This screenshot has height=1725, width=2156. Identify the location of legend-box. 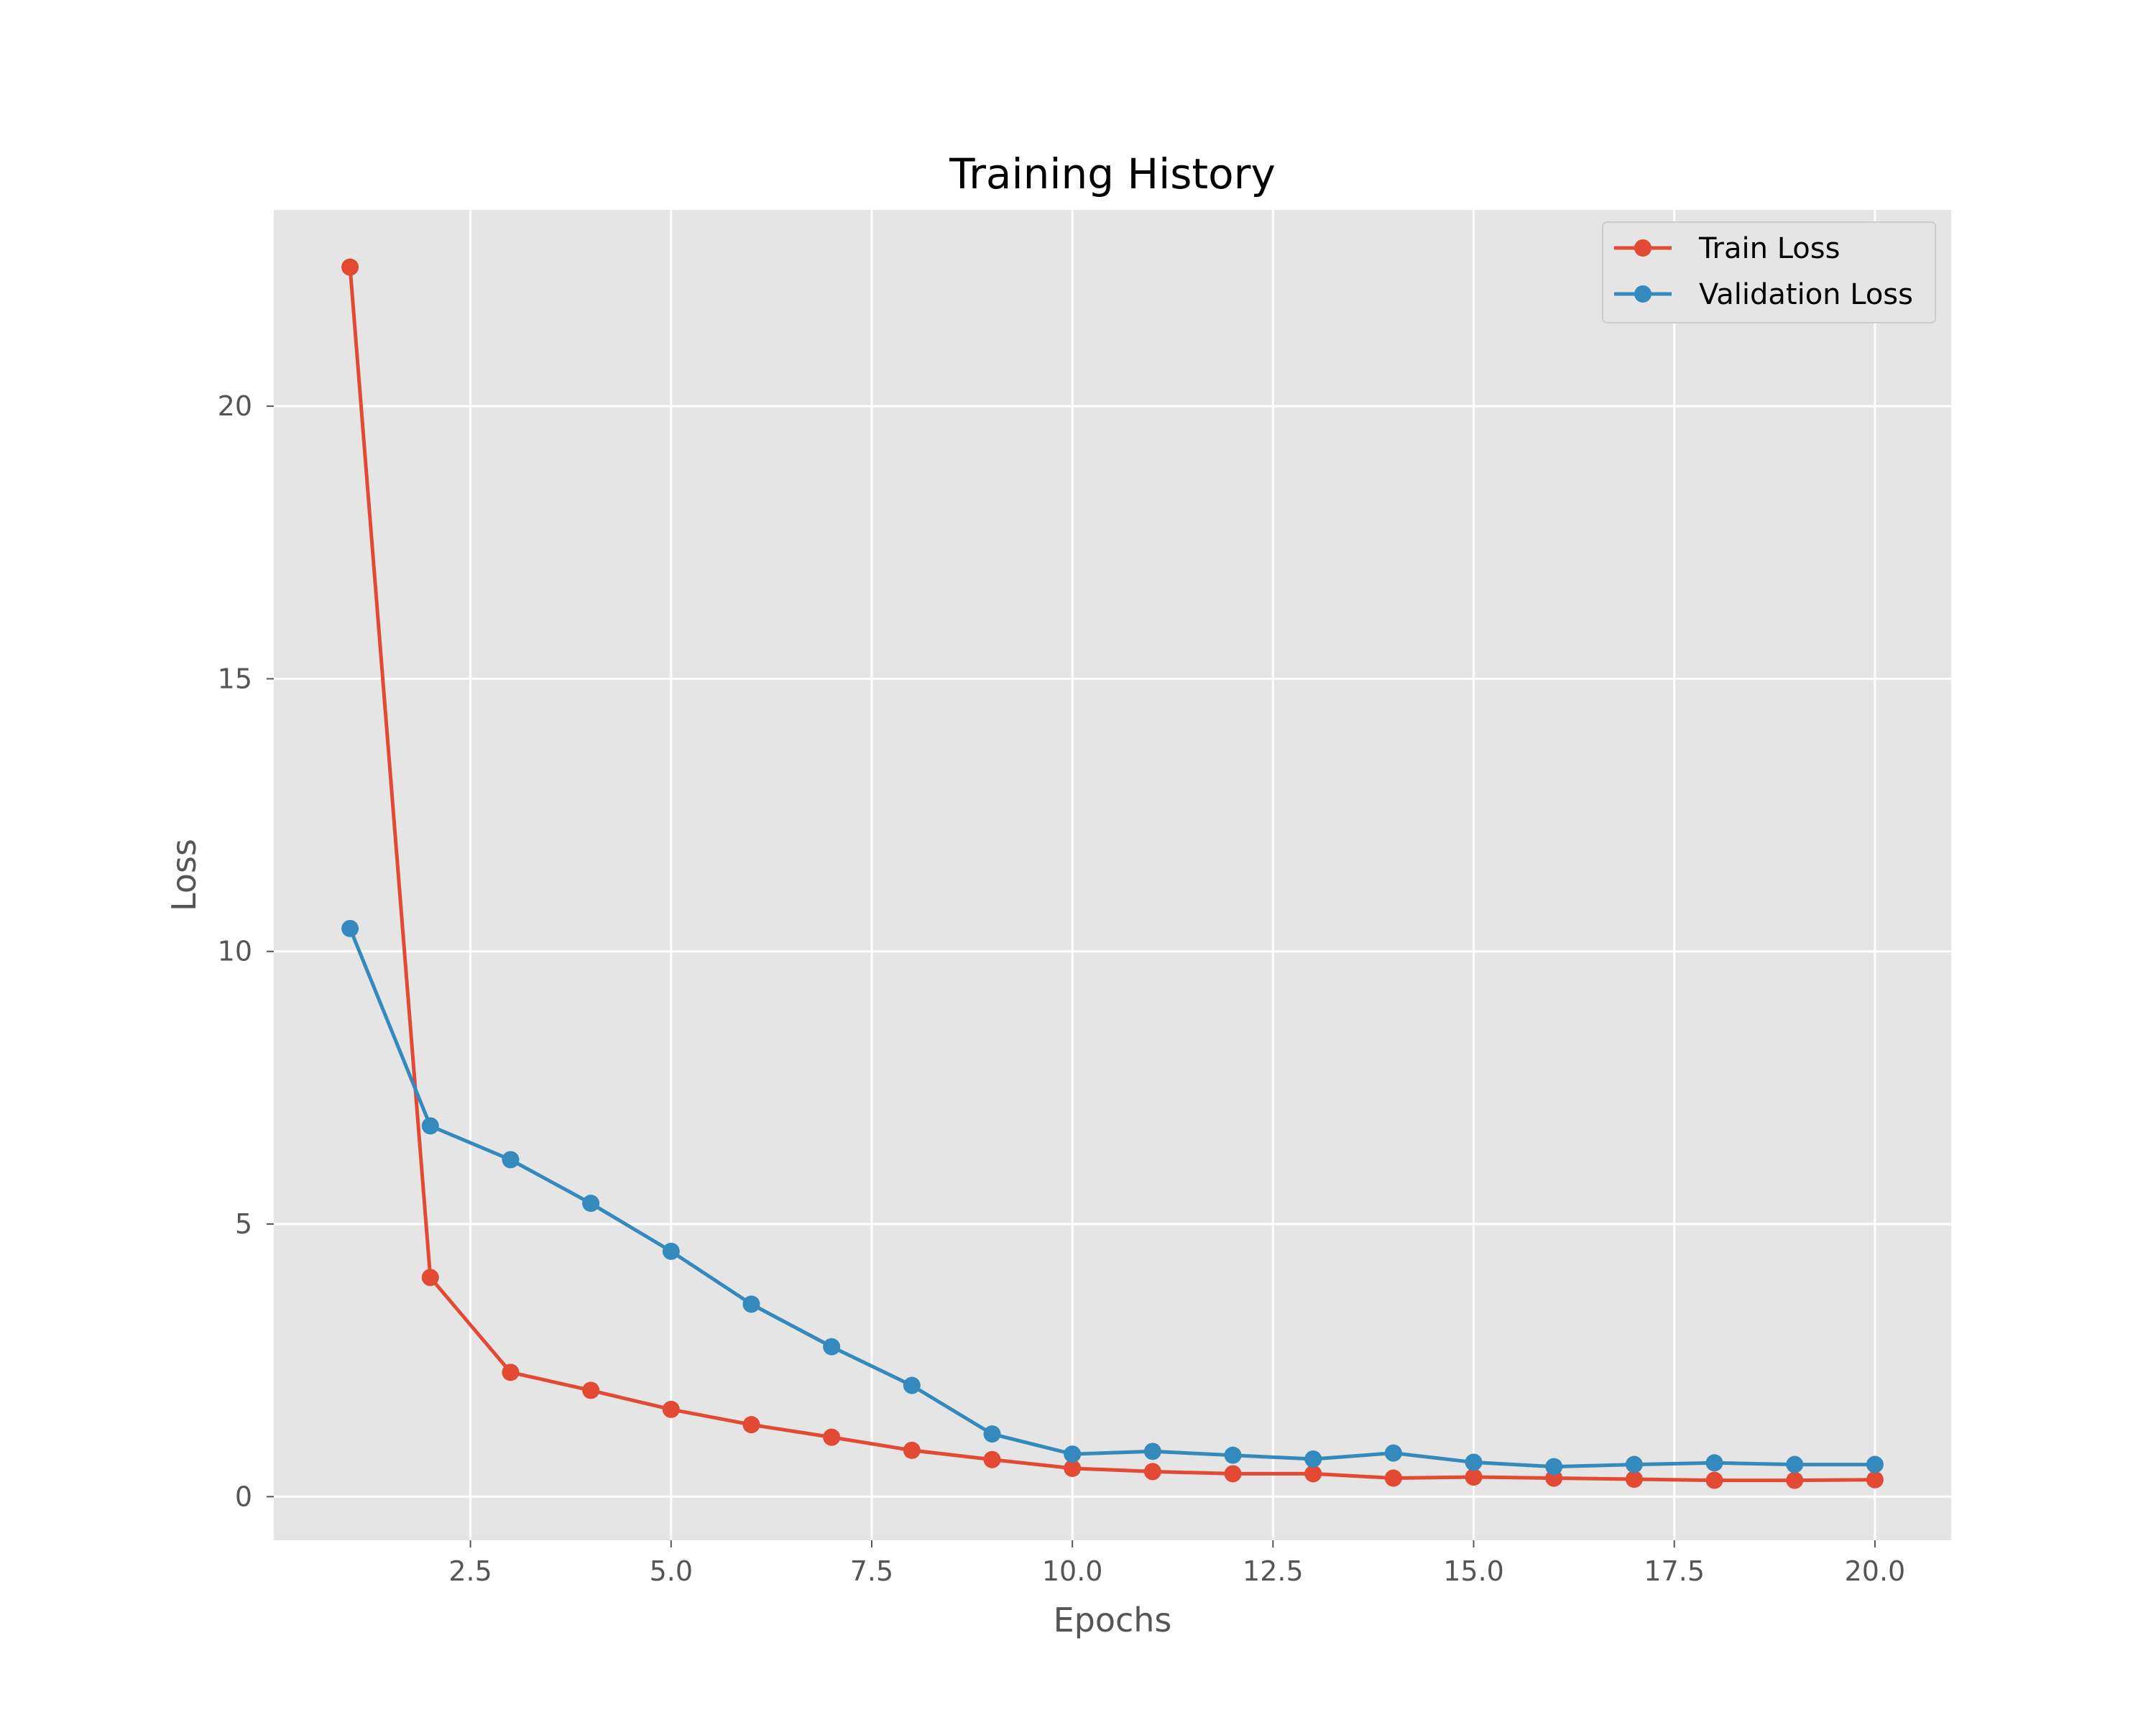
(1769, 272).